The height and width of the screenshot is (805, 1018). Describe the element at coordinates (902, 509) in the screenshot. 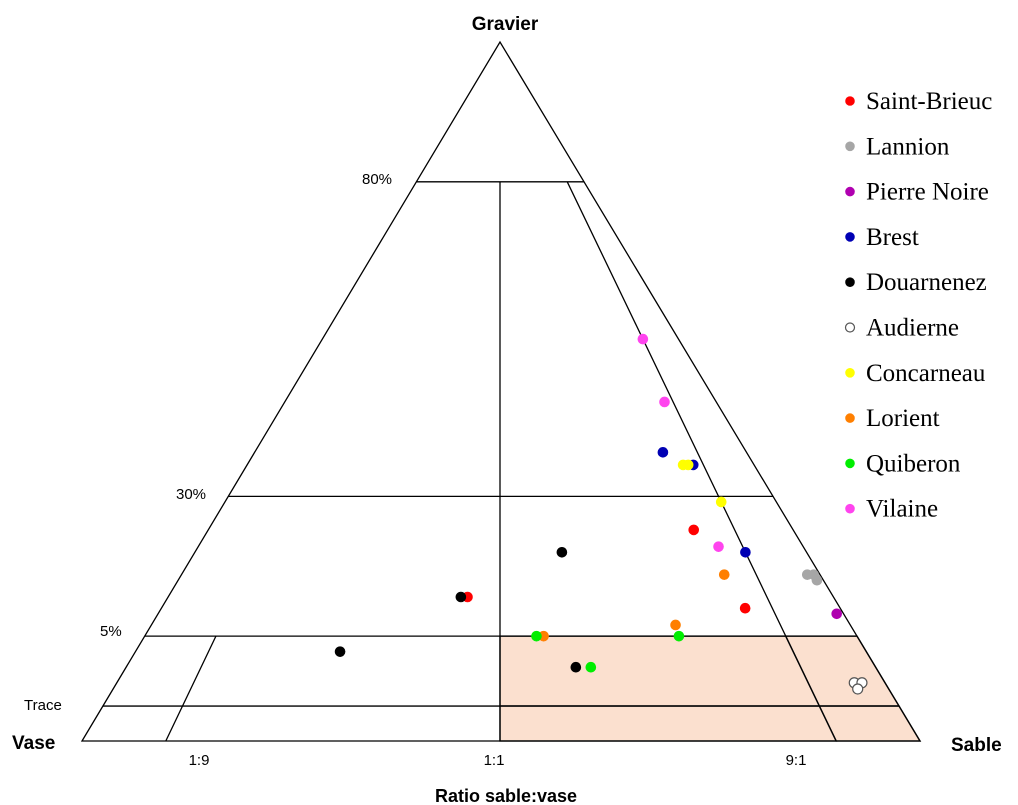

I see `legend-label: Vilaine` at that location.